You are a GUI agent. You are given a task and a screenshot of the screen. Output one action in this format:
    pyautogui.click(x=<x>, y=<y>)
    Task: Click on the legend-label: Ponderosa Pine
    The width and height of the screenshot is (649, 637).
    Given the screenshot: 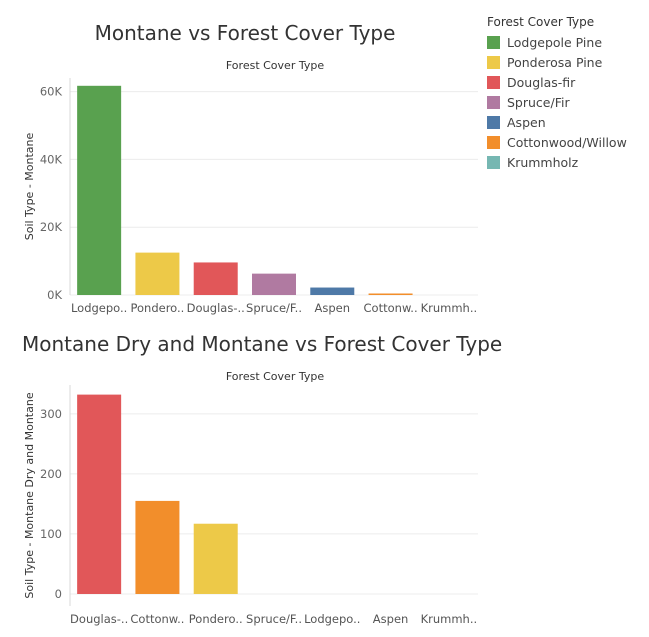 What is the action you would take?
    pyautogui.click(x=555, y=62)
    